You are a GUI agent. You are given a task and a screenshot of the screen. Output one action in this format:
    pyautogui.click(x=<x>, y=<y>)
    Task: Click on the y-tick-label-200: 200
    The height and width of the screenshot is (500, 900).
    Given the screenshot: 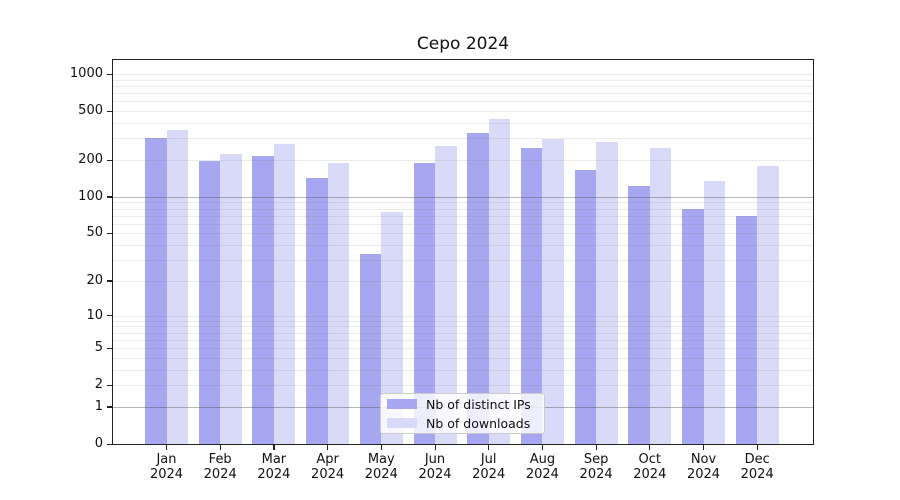 What is the action you would take?
    pyautogui.click(x=90, y=159)
    